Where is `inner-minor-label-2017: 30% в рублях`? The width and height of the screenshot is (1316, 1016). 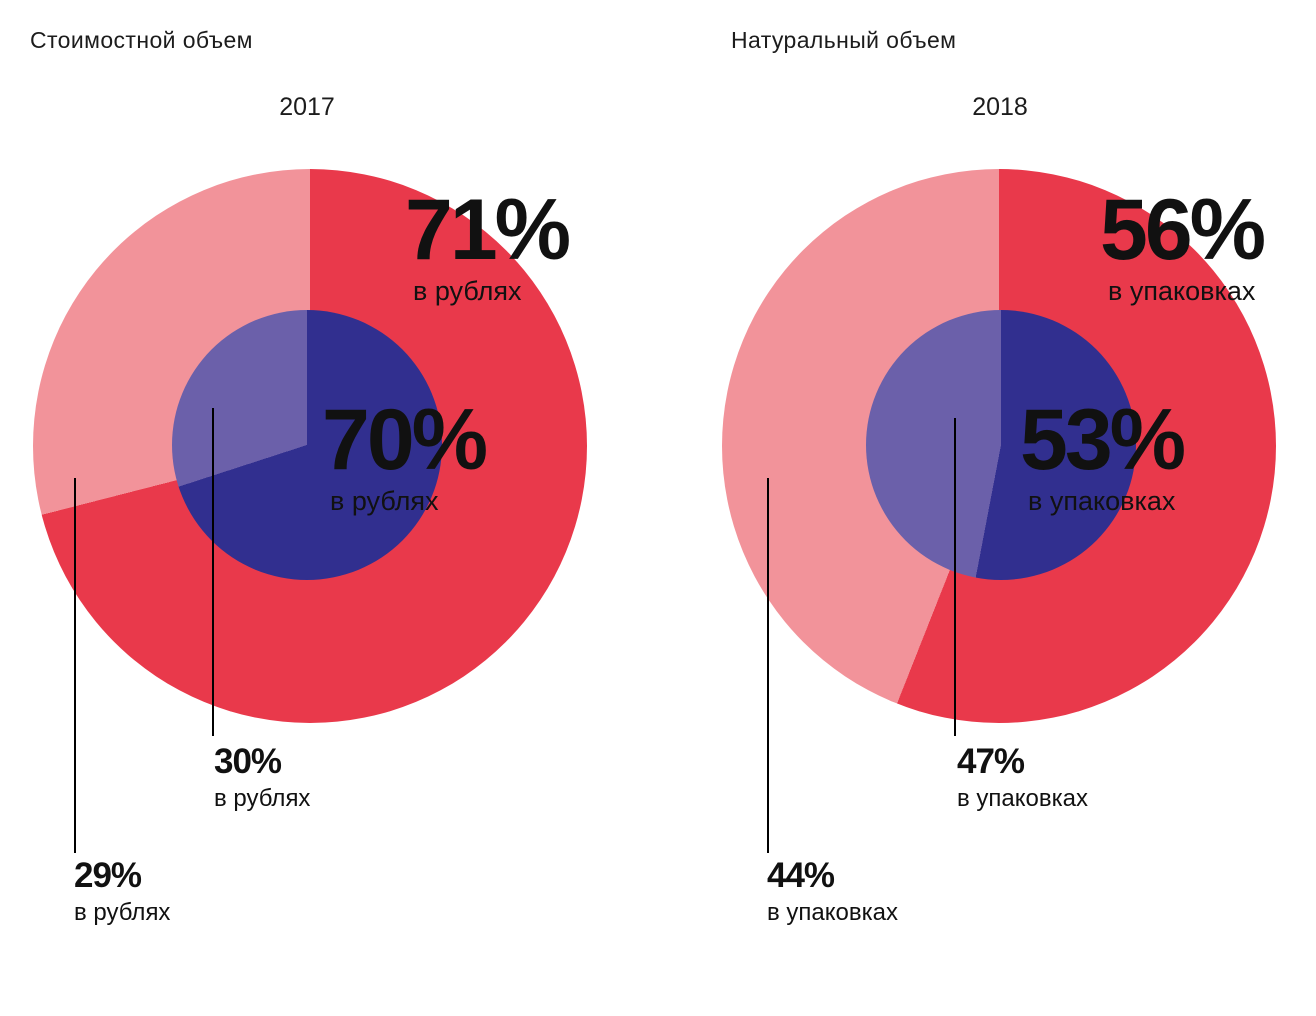
inner-minor-label-2017: 30% в рублях is located at coordinates (262, 778).